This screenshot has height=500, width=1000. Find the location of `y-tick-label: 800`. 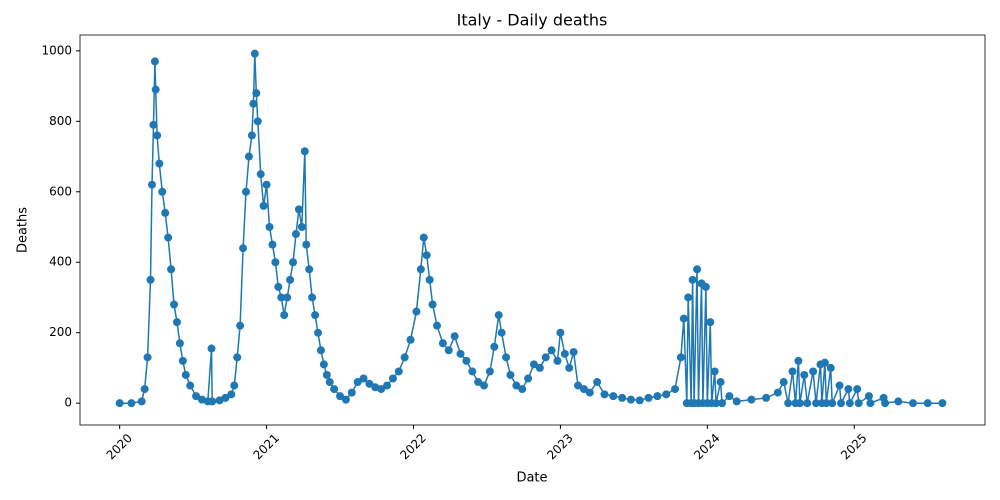

y-tick-label: 800 is located at coordinates (60, 121).